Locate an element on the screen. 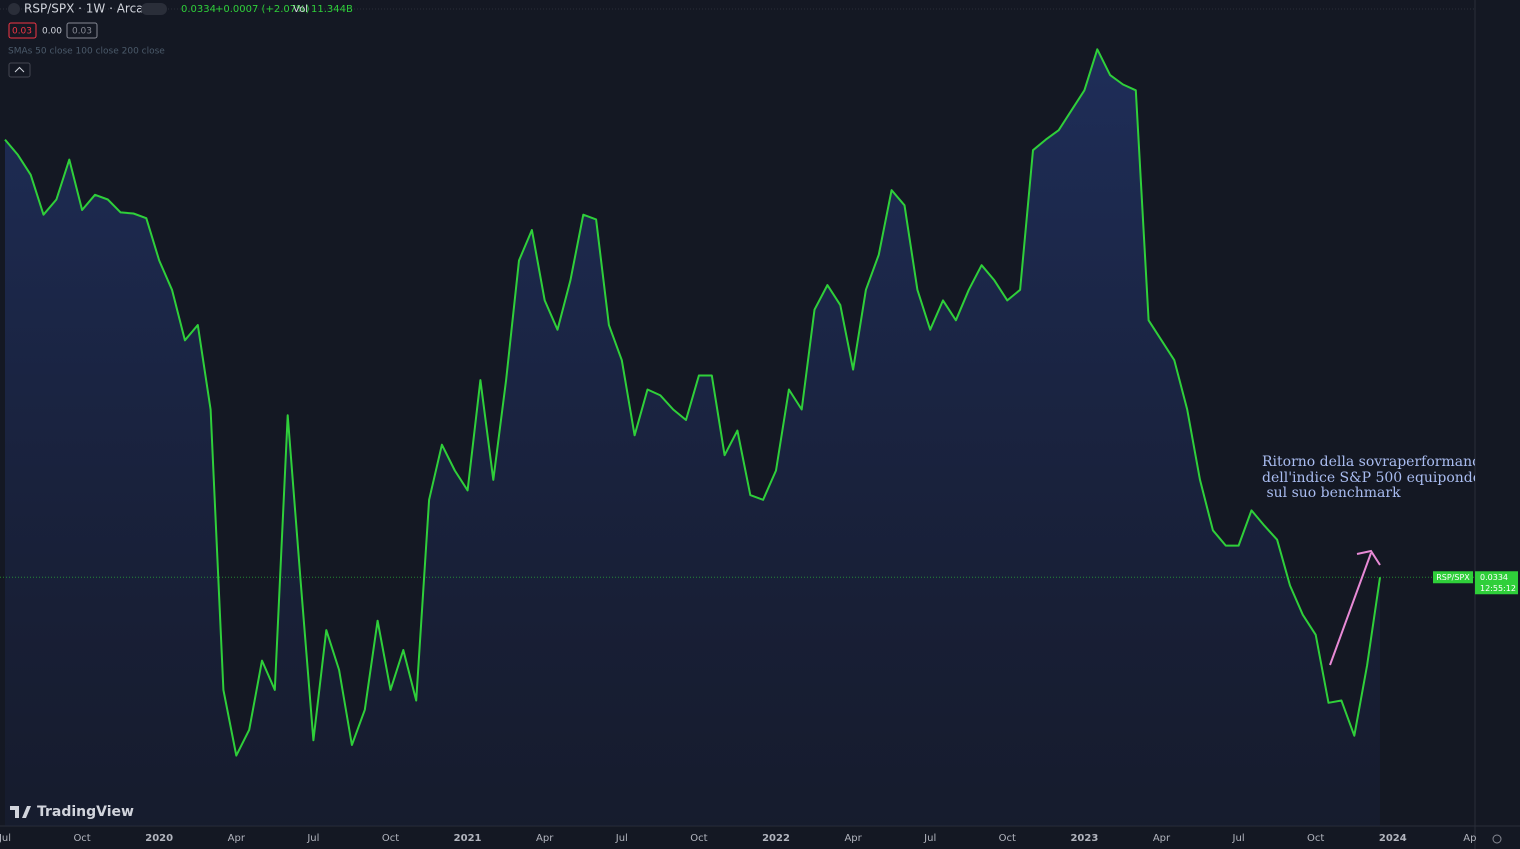  buy-price: 0.03 is located at coordinates (82, 32).